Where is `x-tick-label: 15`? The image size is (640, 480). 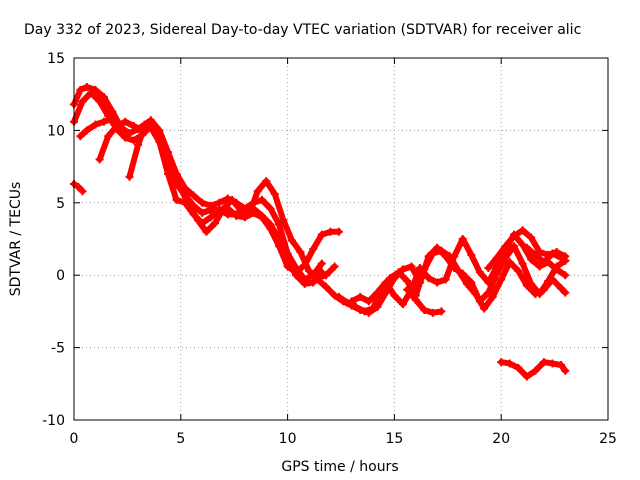
x-tick-label: 15 is located at coordinates (394, 439).